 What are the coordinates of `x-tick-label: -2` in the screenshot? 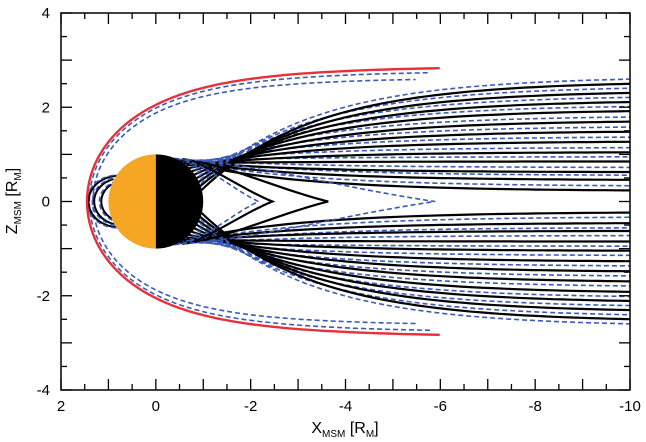 It's located at (250, 406).